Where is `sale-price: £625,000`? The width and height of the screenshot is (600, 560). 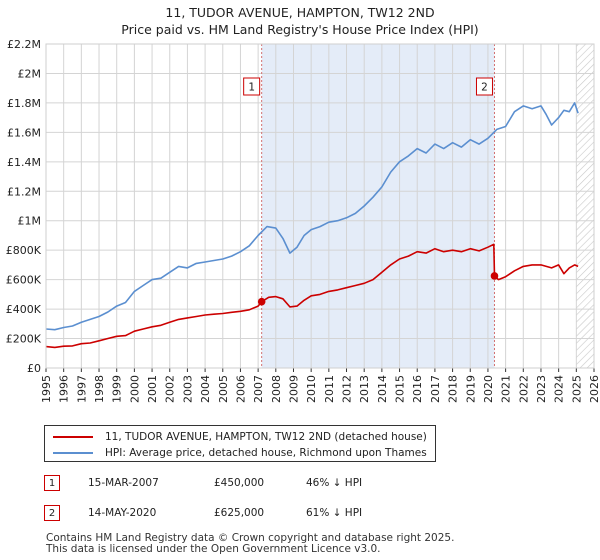
sale-price: £625,000 is located at coordinates (239, 513).